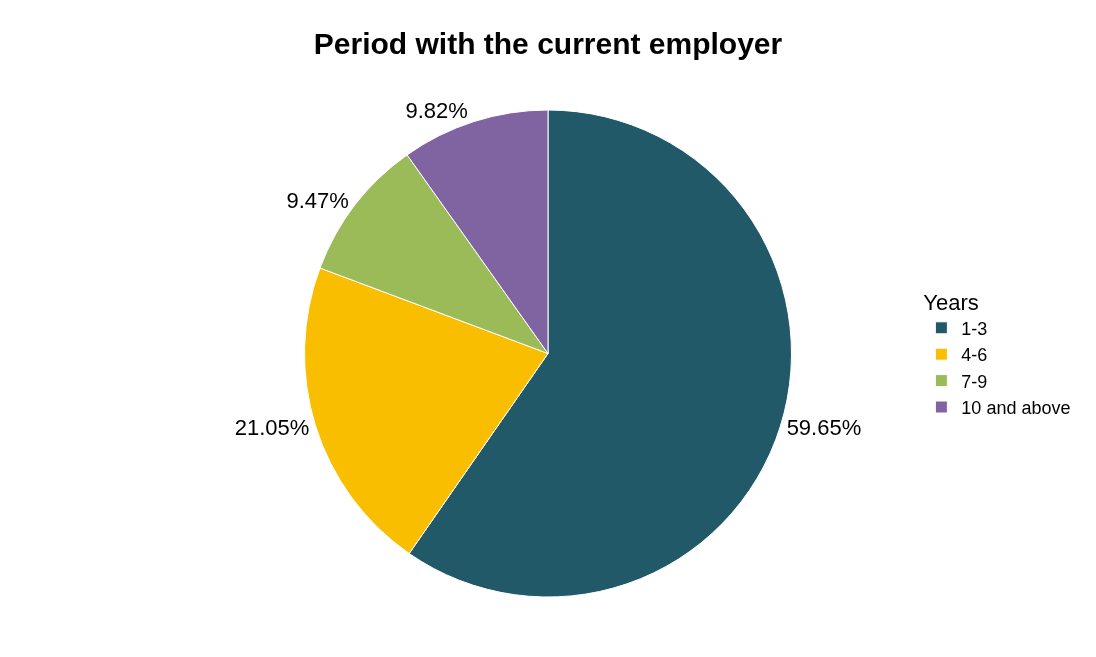 The width and height of the screenshot is (1096, 657). Describe the element at coordinates (436, 110) in the screenshot. I see `data-label: 9.82%` at that location.